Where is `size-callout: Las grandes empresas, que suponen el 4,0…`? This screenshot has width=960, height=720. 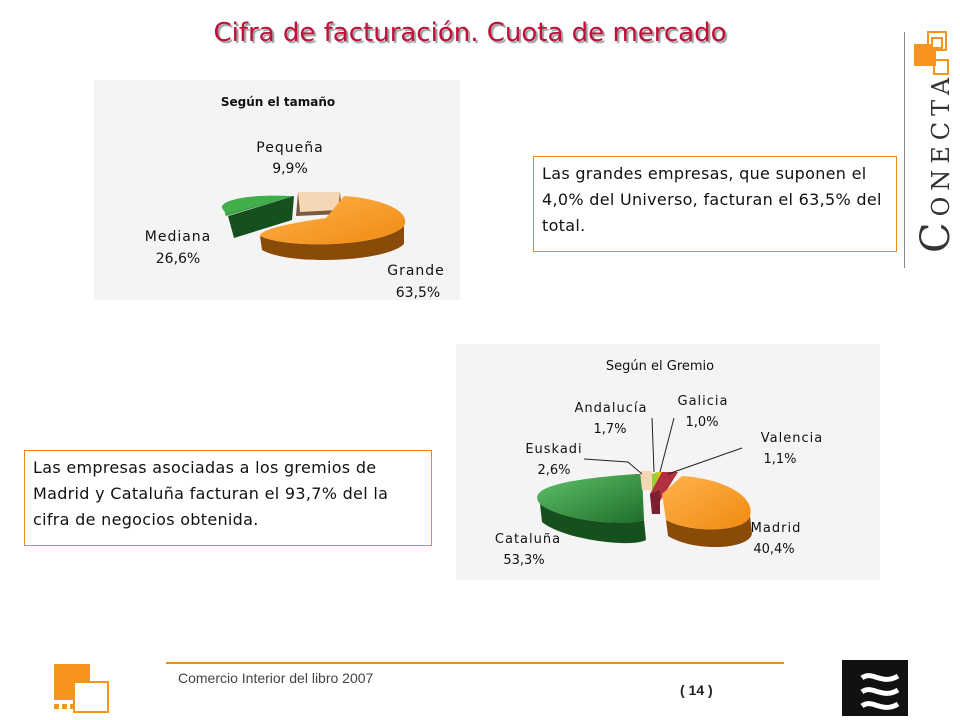 size-callout: Las grandes empresas, que suponen el 4,0… is located at coordinates (715, 204).